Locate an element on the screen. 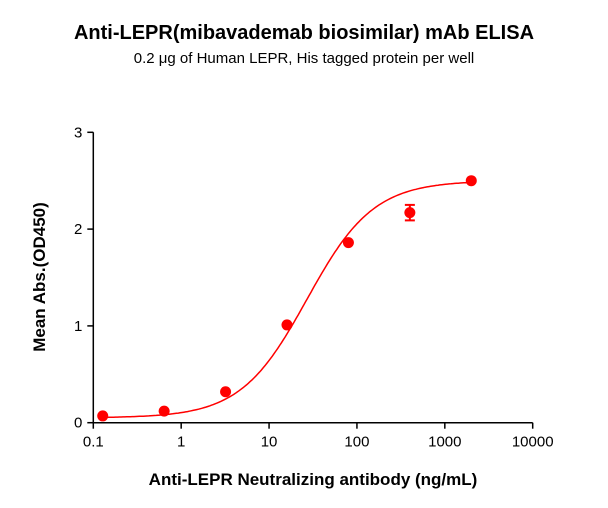 The width and height of the screenshot is (608, 508). x-axis-label: Anti-LEPR Neutralizing antibody (ng/mL) is located at coordinates (313, 479).